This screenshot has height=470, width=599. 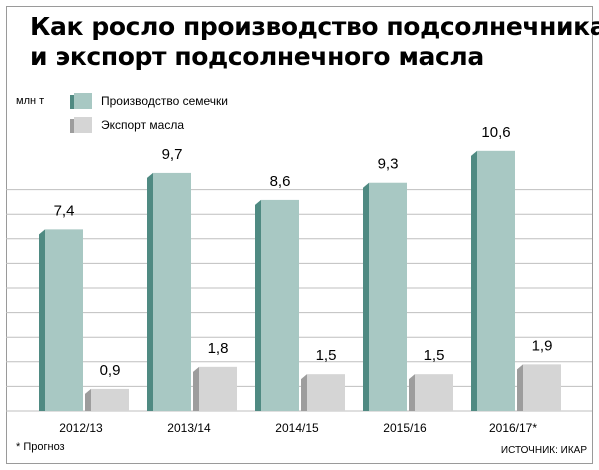 I want to click on legend-label-export: Экспорт масла, so click(x=143, y=125).